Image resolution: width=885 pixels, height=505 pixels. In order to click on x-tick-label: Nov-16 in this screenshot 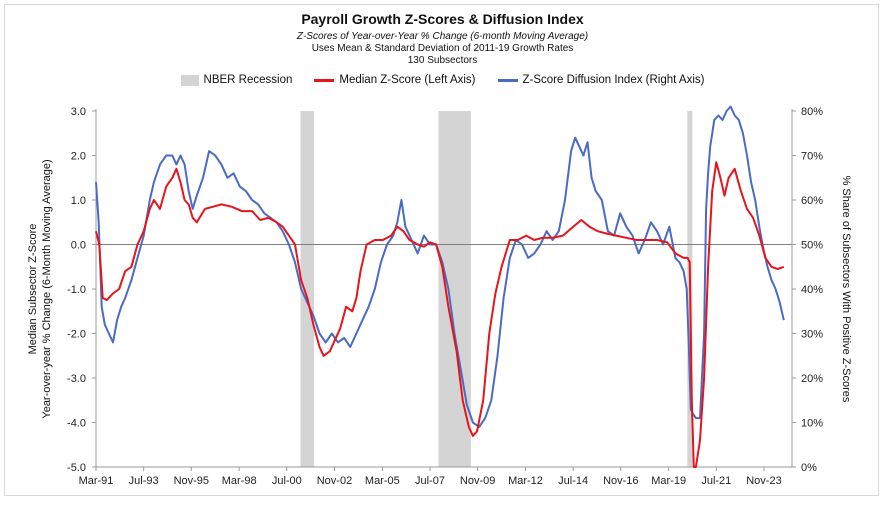, I will do `click(620, 481)`.